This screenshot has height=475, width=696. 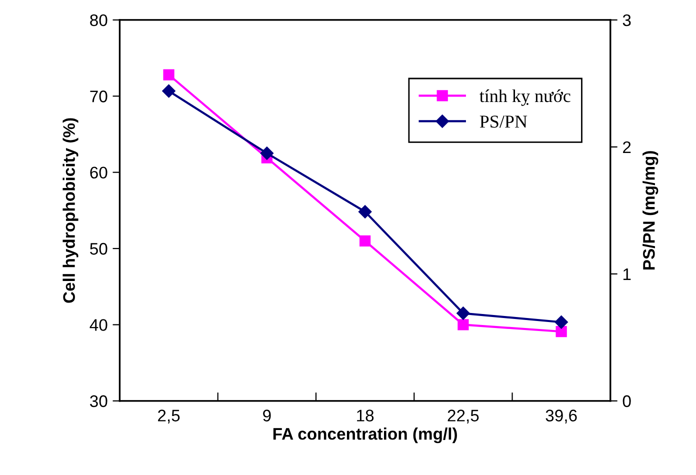 I want to click on y-tick-label: 30, so click(x=99, y=401).